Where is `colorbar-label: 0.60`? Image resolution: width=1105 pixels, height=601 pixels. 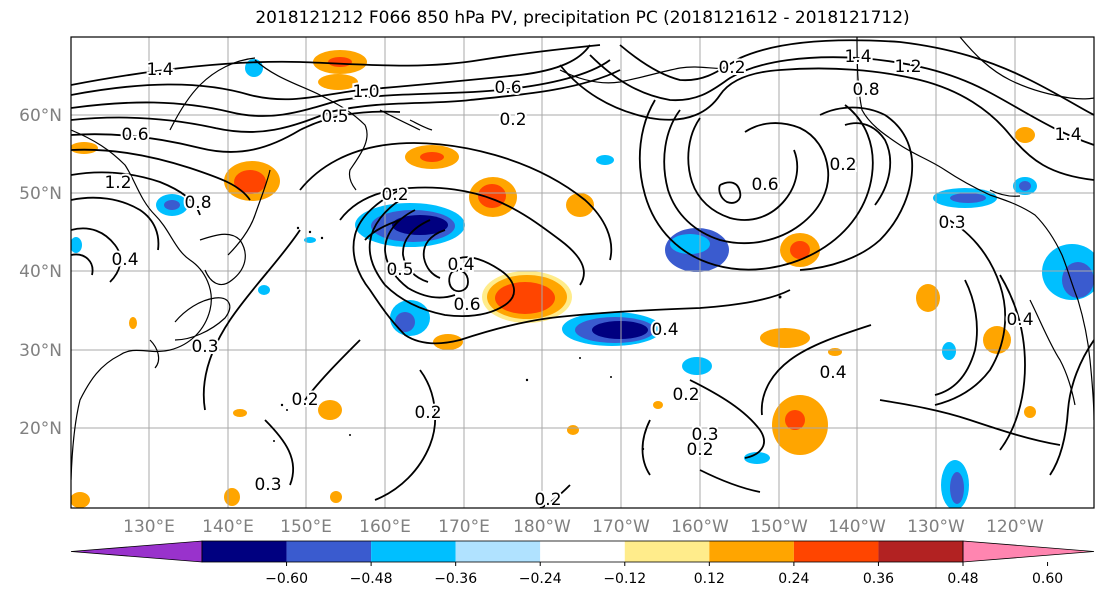
colorbar-label: 0.60 is located at coordinates (1047, 579).